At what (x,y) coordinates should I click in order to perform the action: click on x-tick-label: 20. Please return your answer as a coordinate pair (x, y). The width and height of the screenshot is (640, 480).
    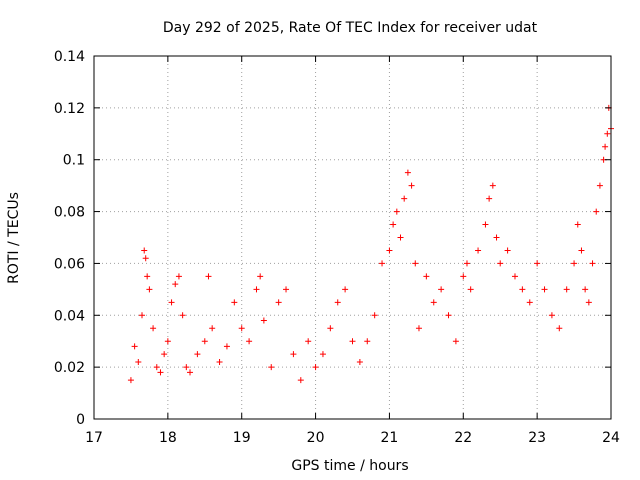
    Looking at the image, I should click on (316, 438).